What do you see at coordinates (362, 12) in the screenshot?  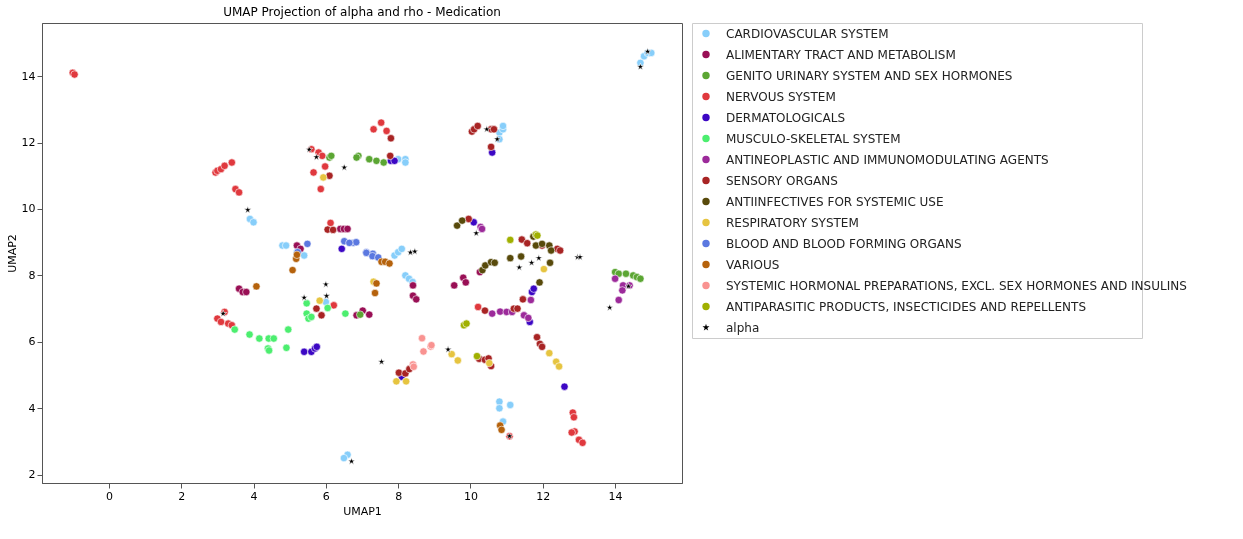 I see `chart-title: UMAP Projection of alpha and rho - Medication` at bounding box center [362, 12].